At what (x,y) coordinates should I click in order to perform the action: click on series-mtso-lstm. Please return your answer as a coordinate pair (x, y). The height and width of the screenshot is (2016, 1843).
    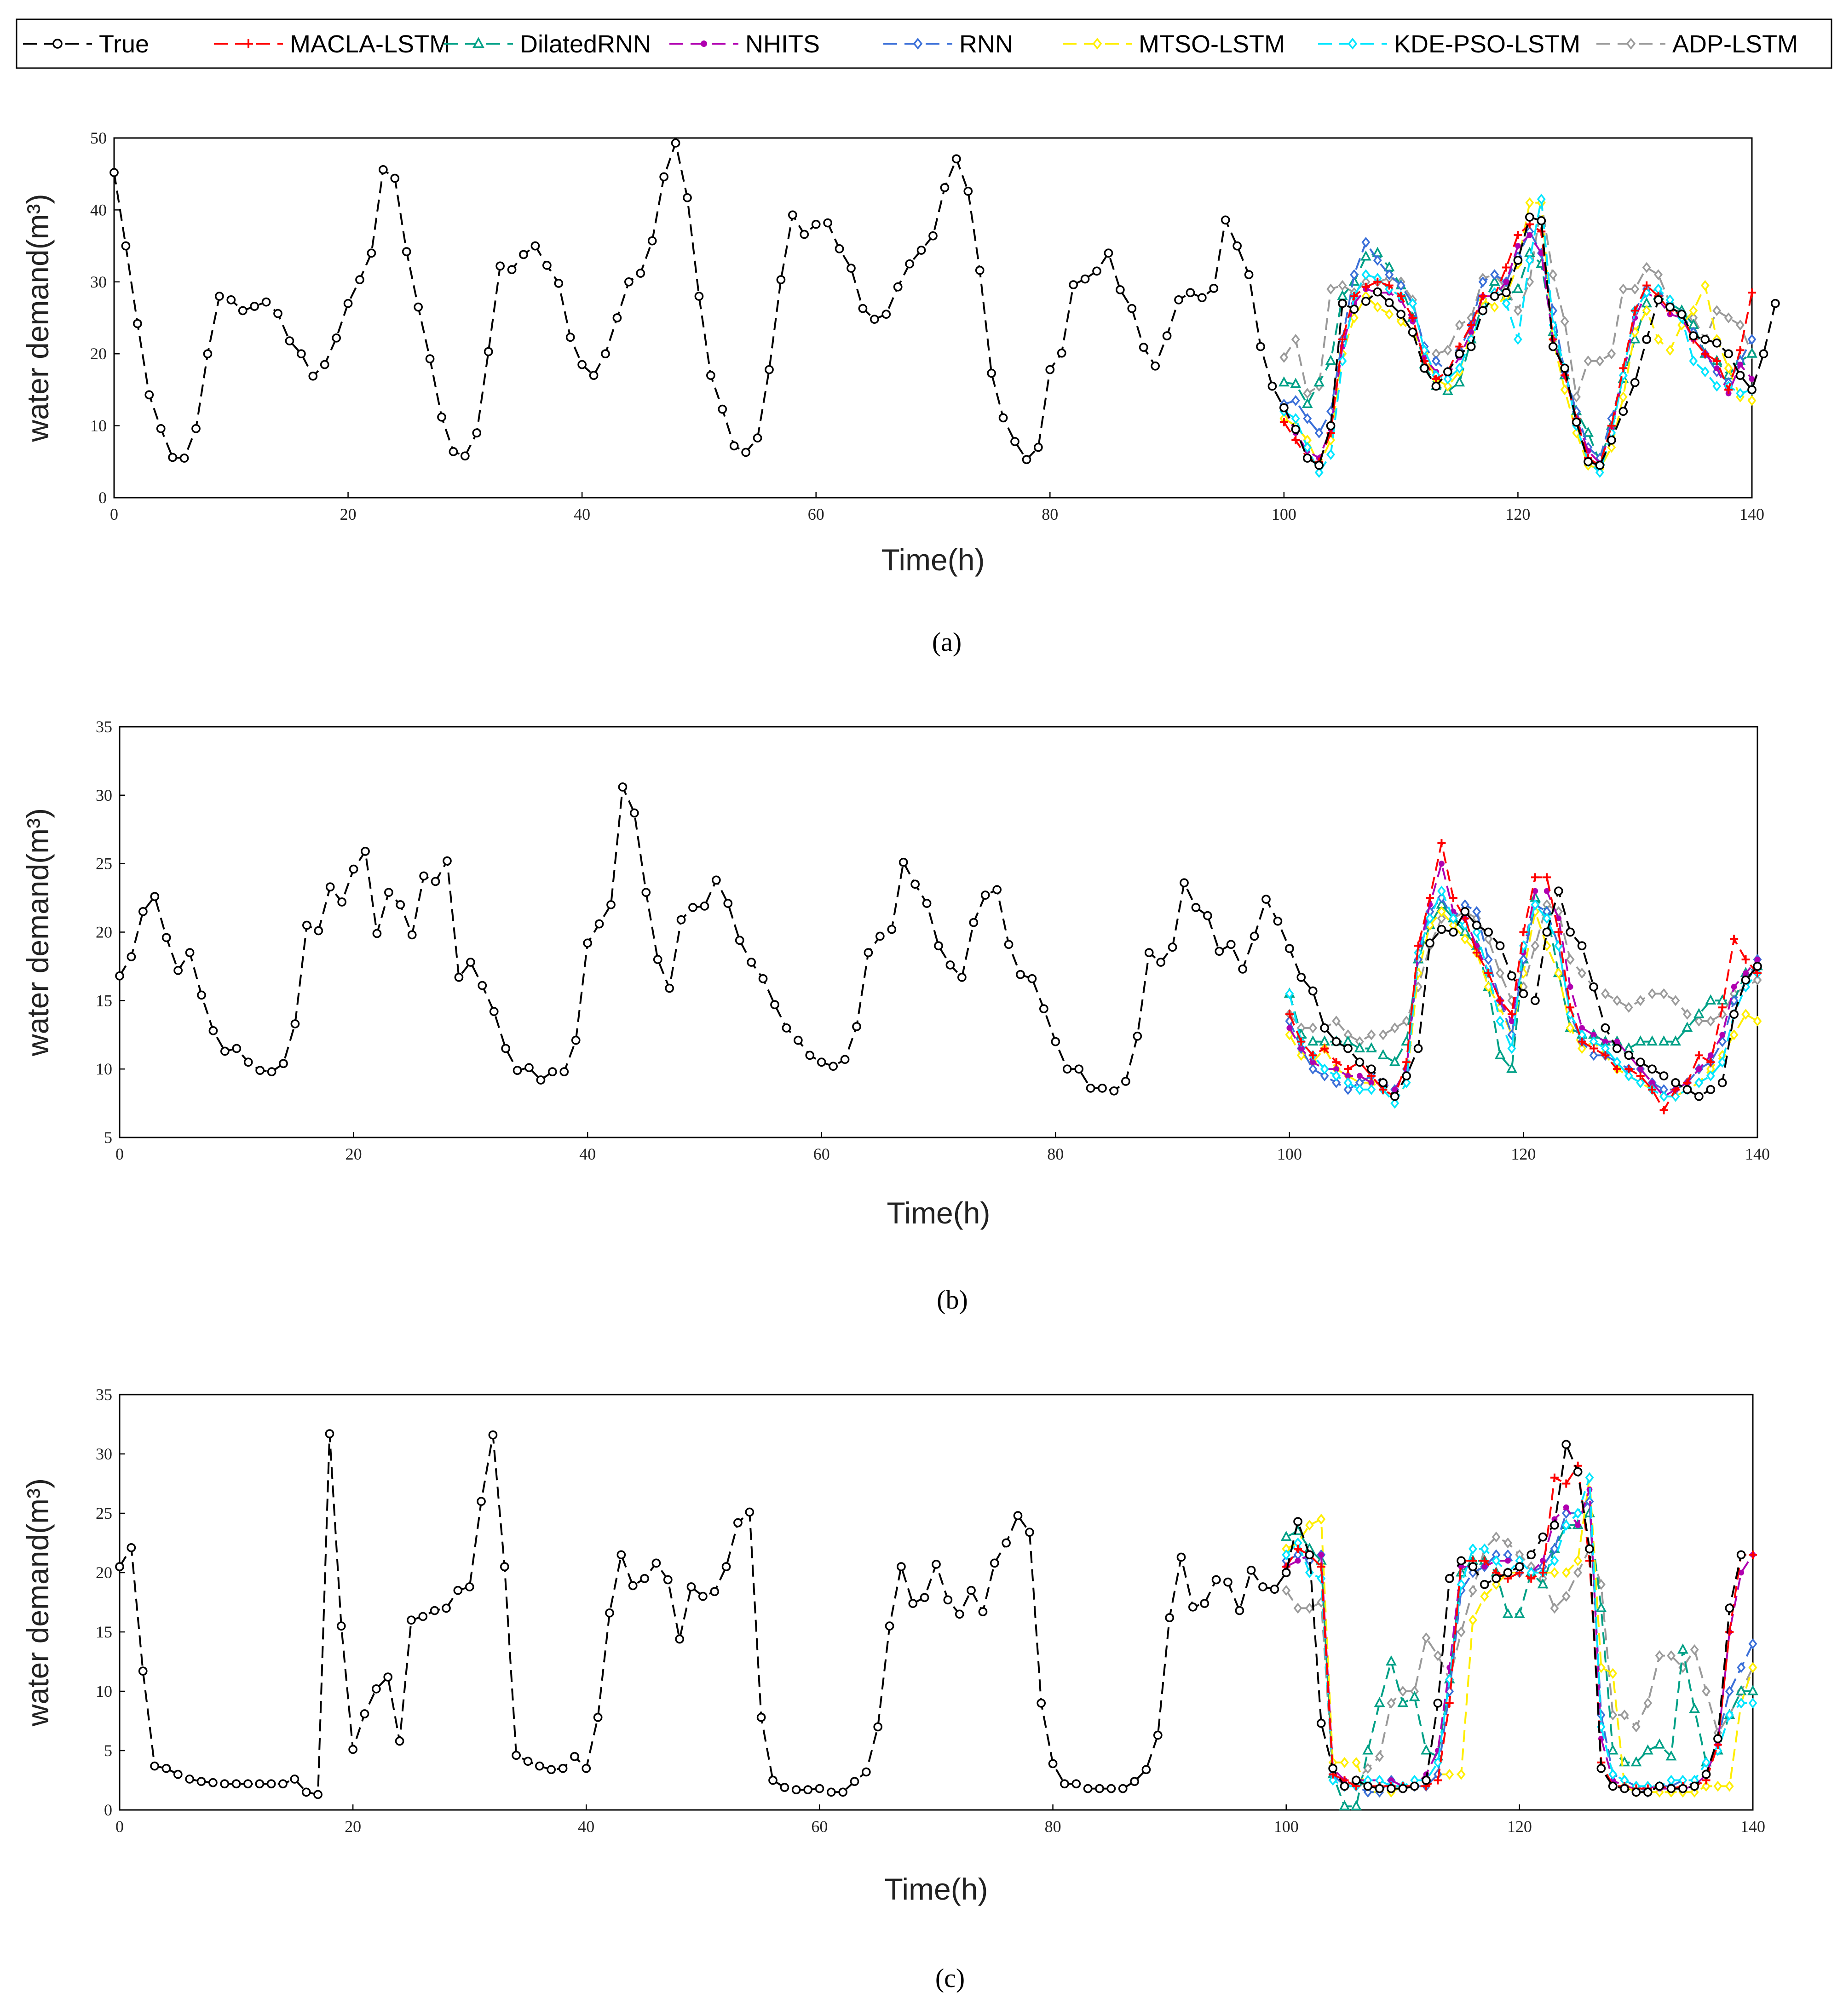
    Looking at the image, I should click on (1519, 1635).